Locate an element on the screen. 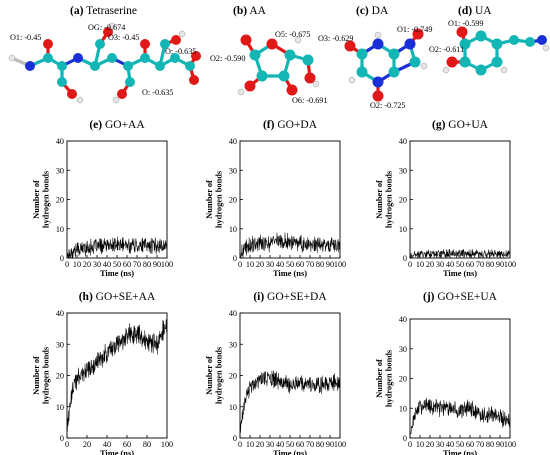  chart-title-text-j: GO+SE+UA is located at coordinates (466, 297).